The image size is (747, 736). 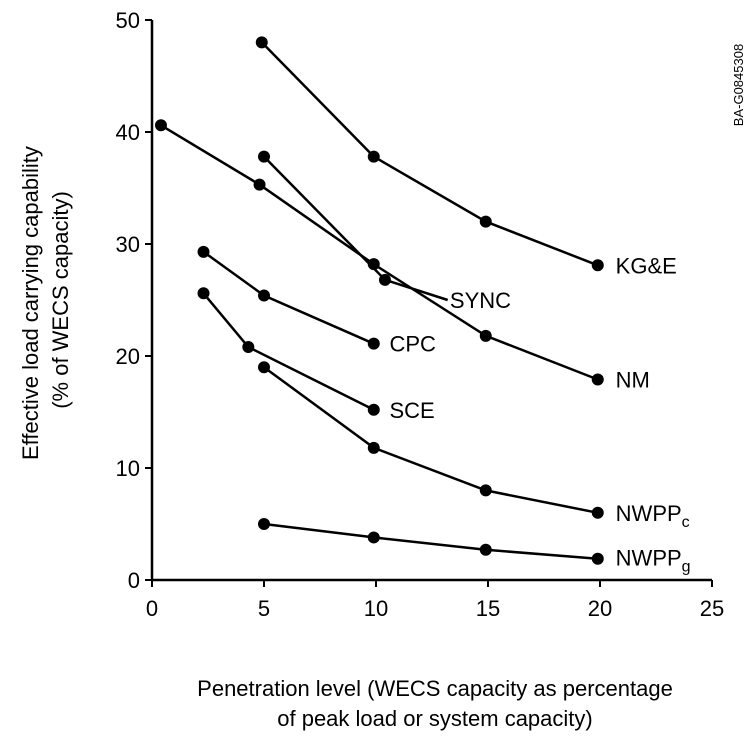 I want to click on y-tick-label: 50, so click(x=128, y=20).